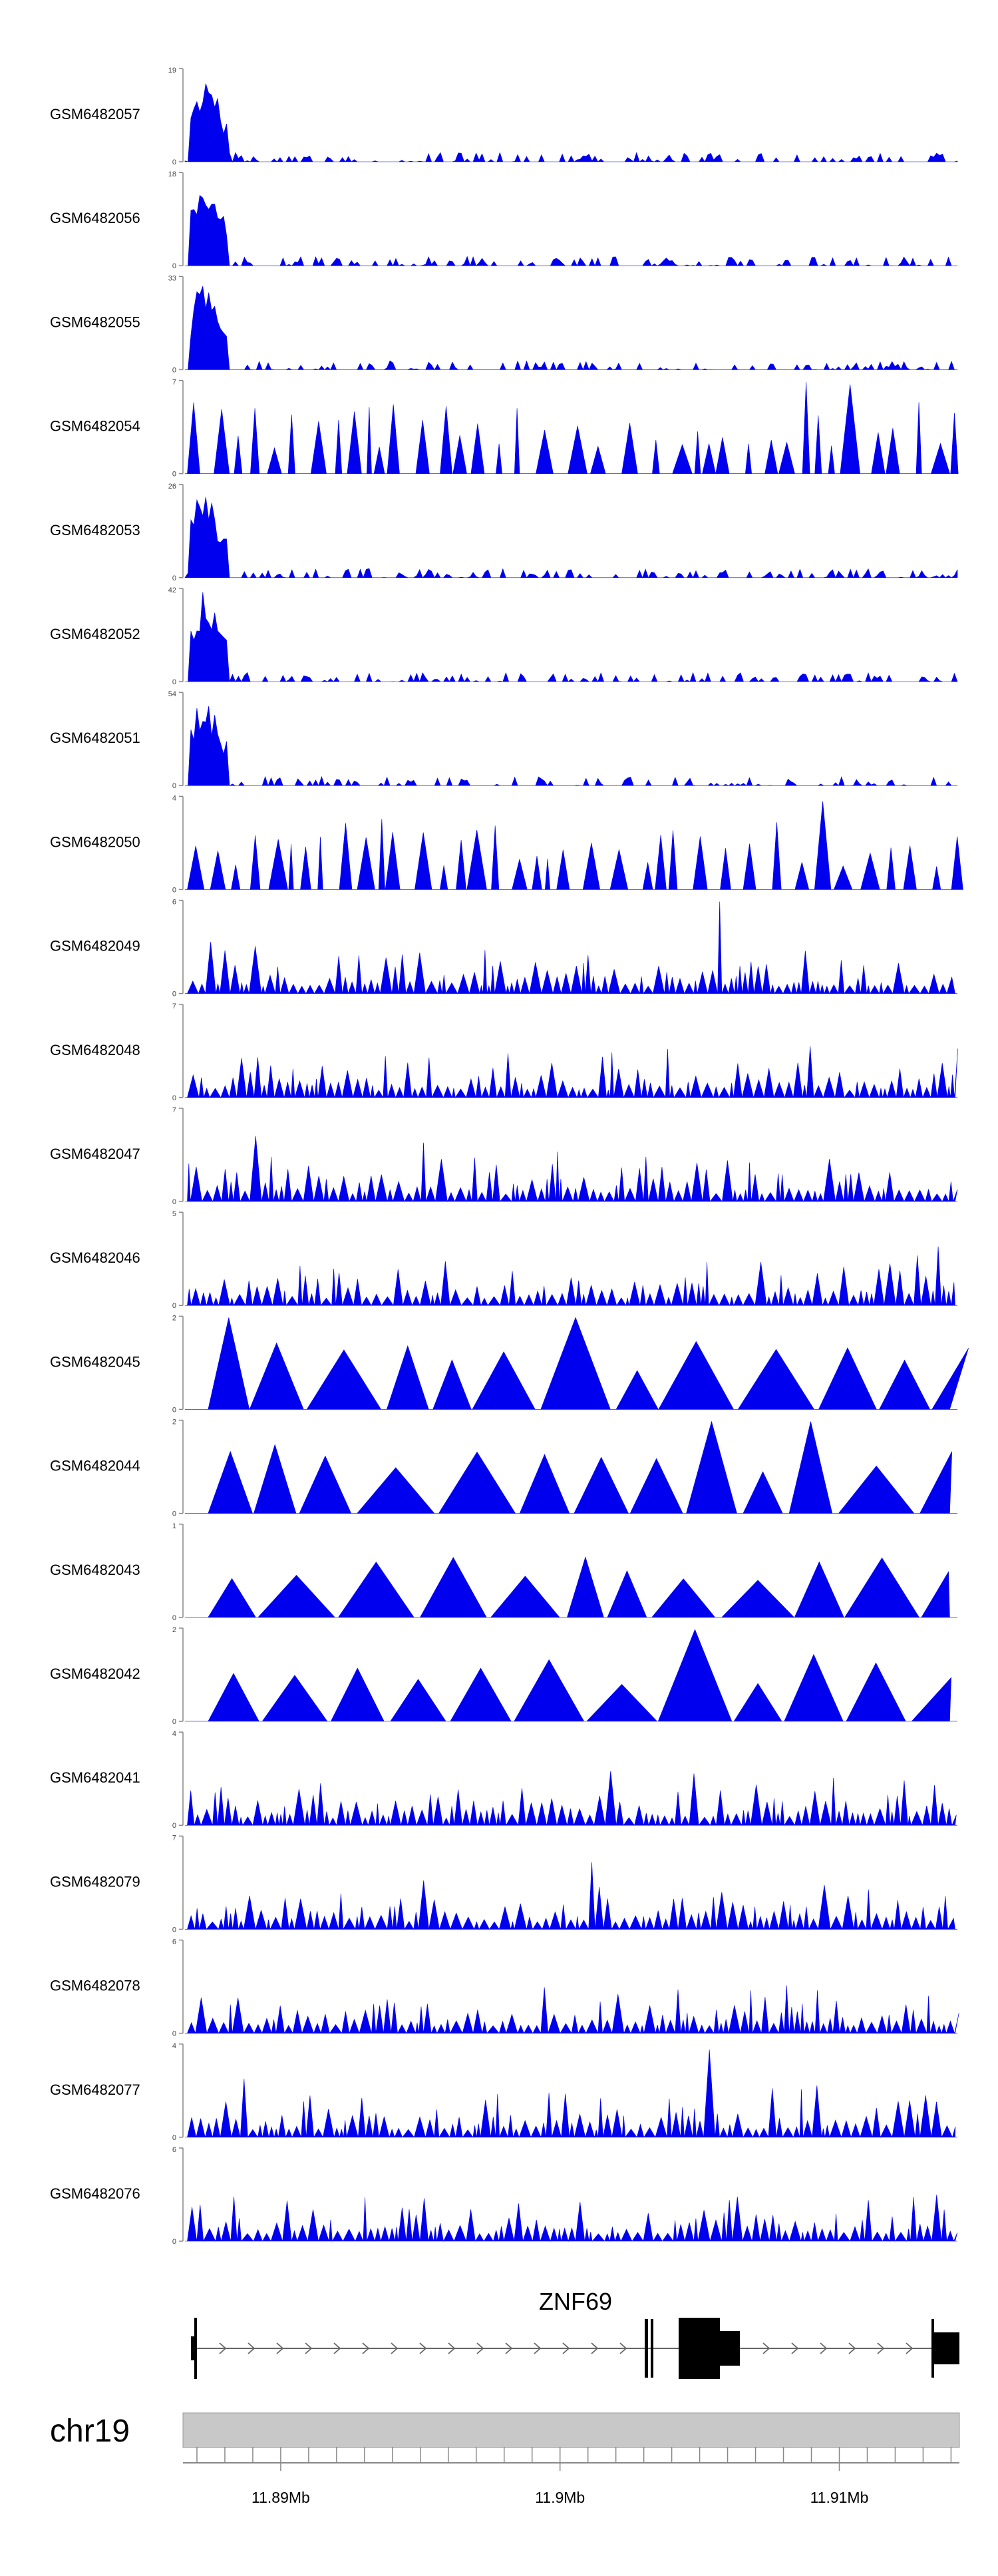 The width and height of the screenshot is (998, 2576). Describe the element at coordinates (95, 218) in the screenshot. I see `track-label: GSM6482056` at that location.